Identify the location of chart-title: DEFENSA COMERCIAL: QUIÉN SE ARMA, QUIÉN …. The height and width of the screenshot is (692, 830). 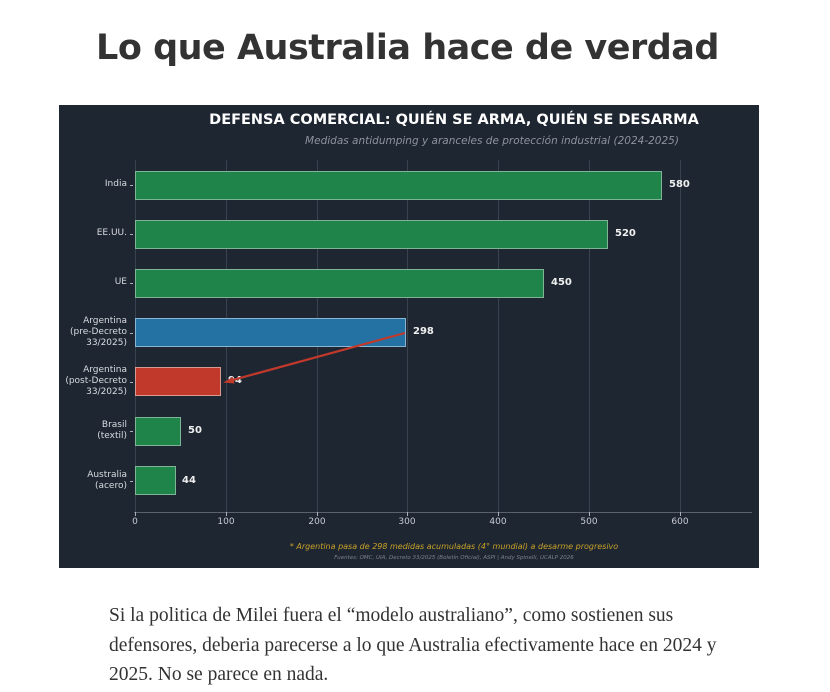
(454, 120).